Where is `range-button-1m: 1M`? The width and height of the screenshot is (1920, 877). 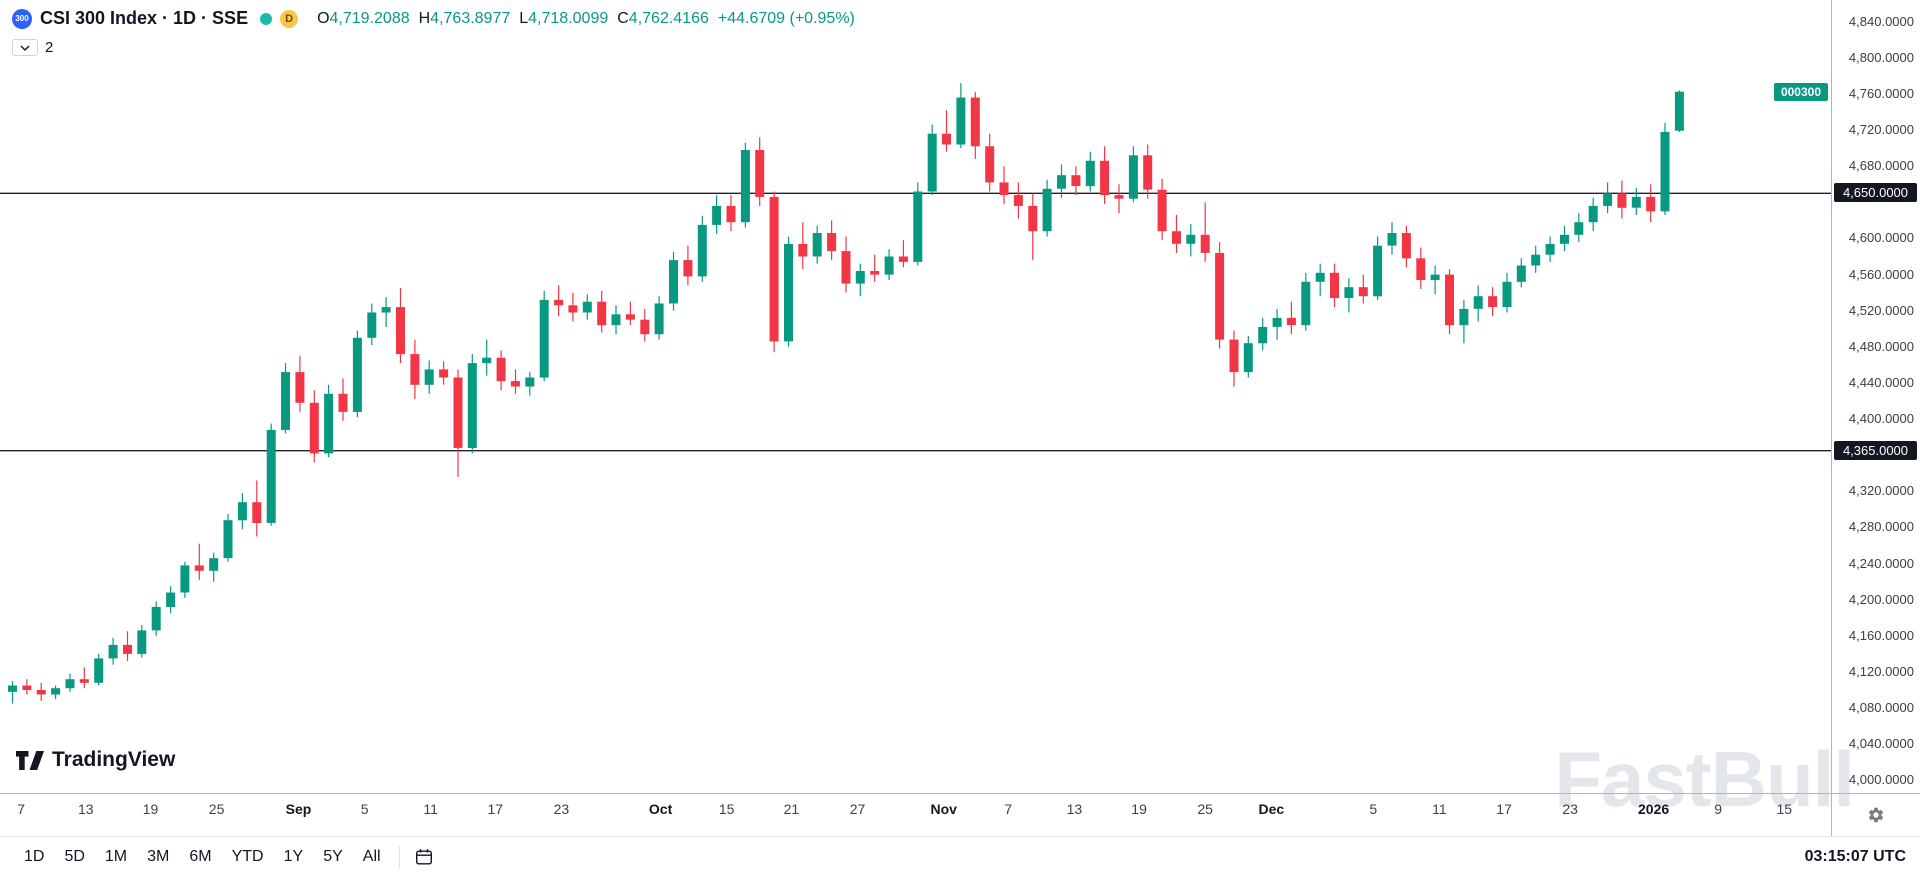
range-button-1m: 1M is located at coordinates (116, 857).